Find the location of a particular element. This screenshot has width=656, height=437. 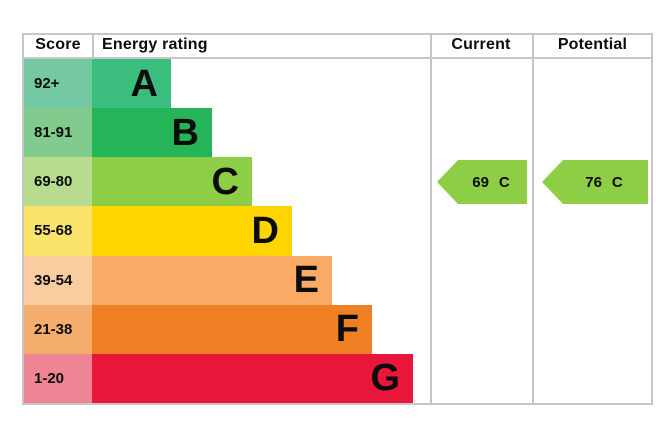

band-row-g: 1-20 G is located at coordinates (227, 378).